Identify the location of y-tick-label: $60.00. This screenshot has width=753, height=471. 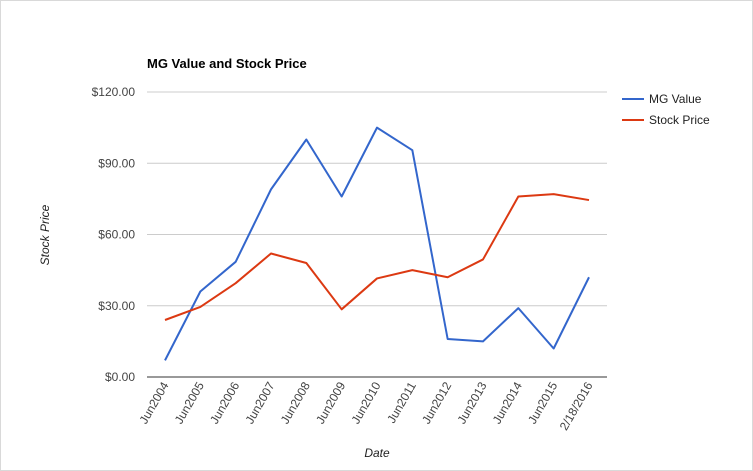
(116, 235).